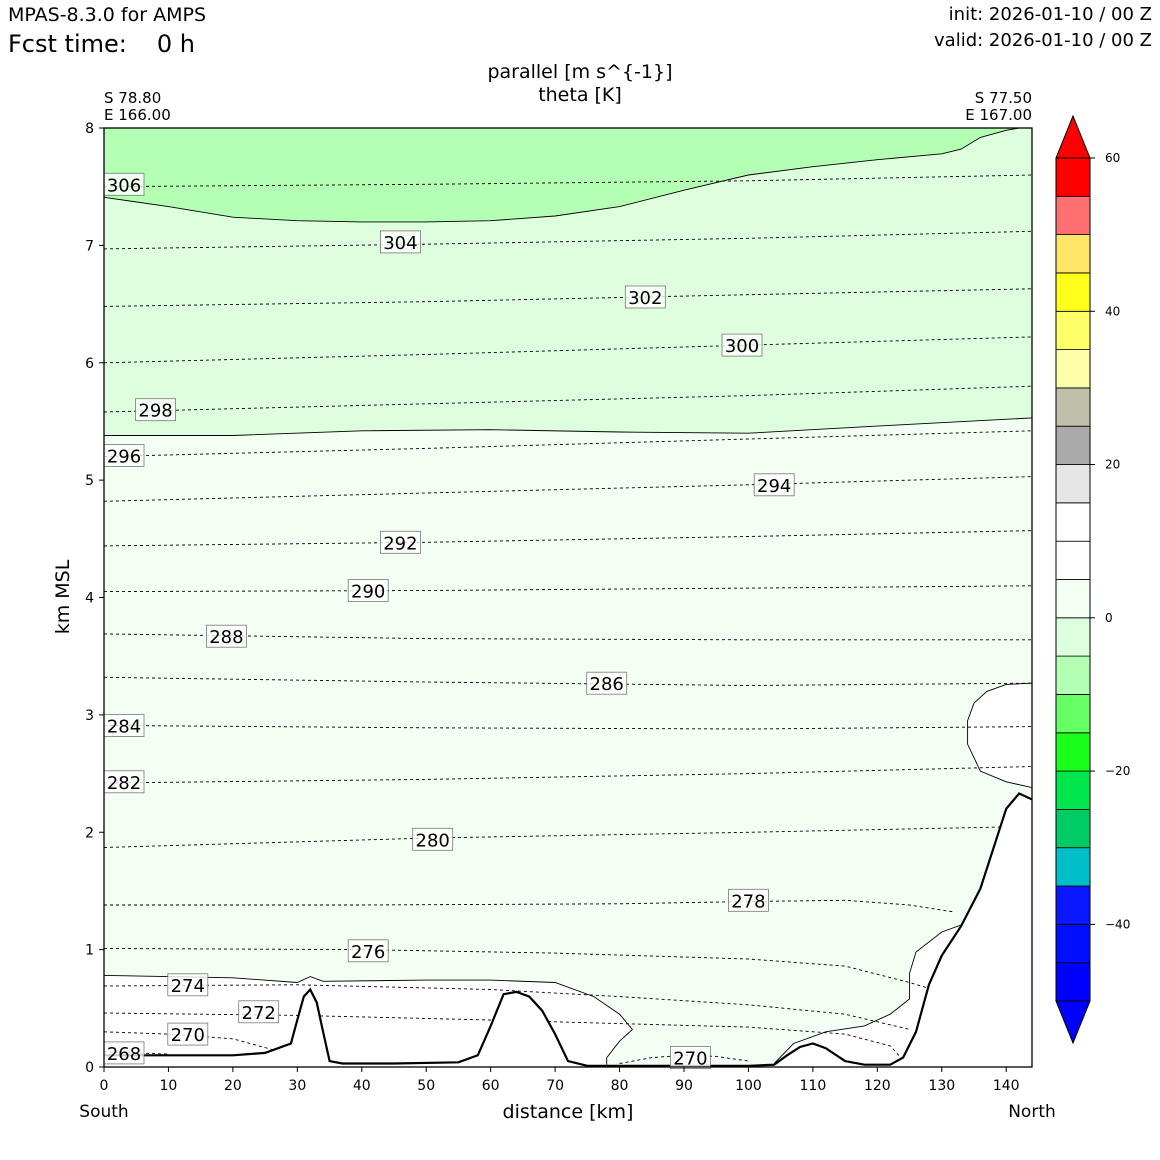  Describe the element at coordinates (1050, 14) in the screenshot. I see `init-time: init: 2026-01-10 / 00 Z` at that location.